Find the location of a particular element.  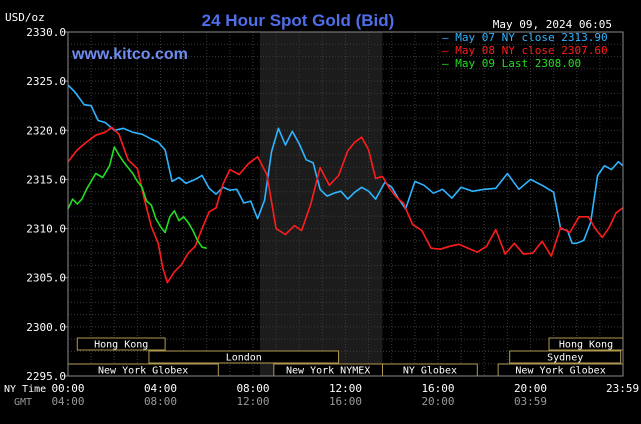

y-tick-label: 2325.0 is located at coordinates (46, 81).